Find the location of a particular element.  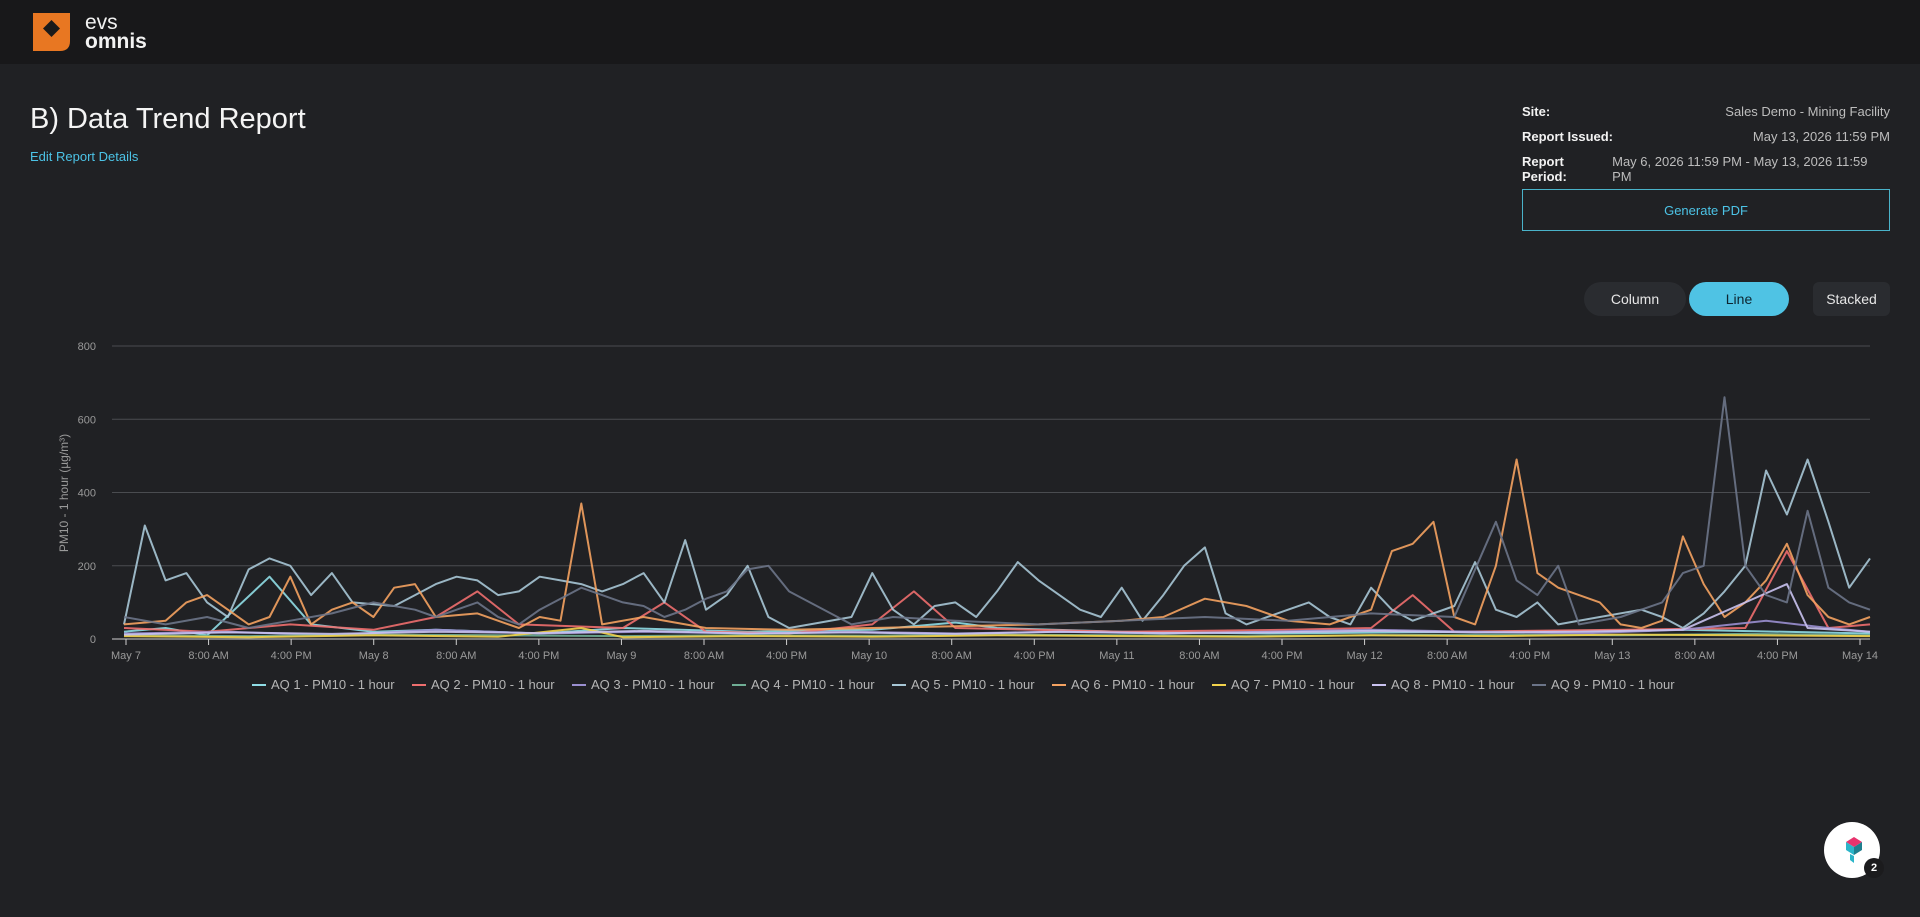

top-bar: evs omnis is located at coordinates (960, 32).